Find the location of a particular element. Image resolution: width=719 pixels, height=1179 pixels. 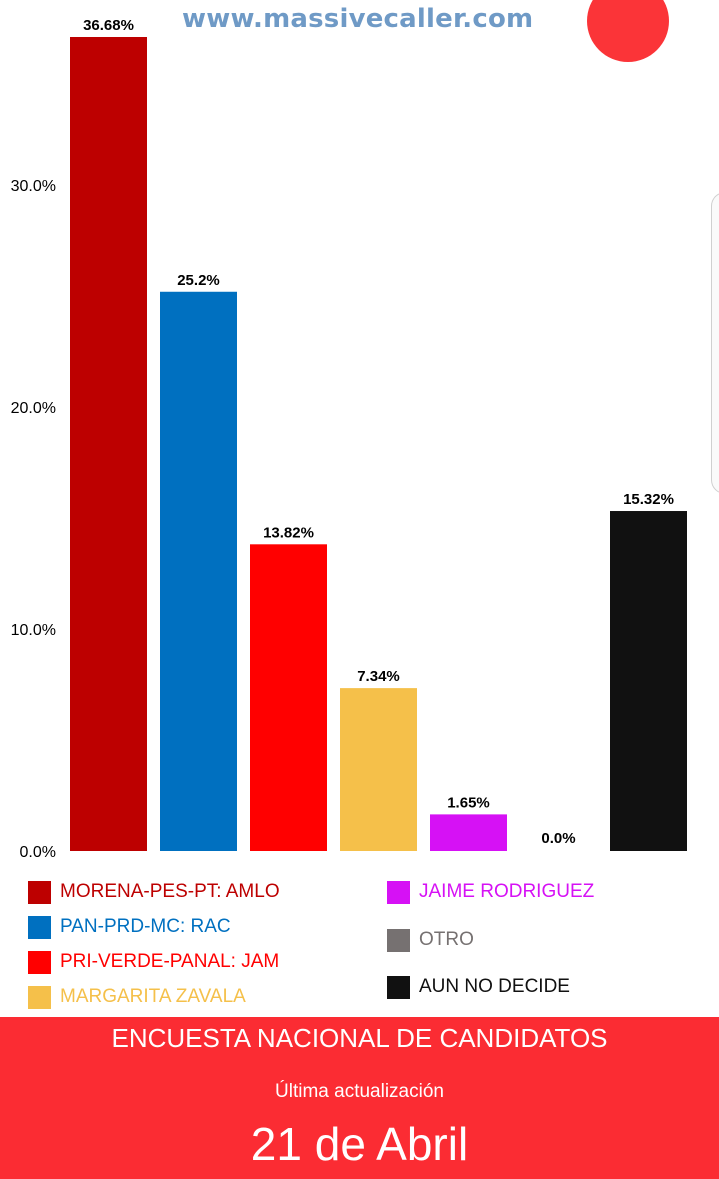

legend-item-jaime: JAIME RODRIGUEZ is located at coordinates (490, 892).